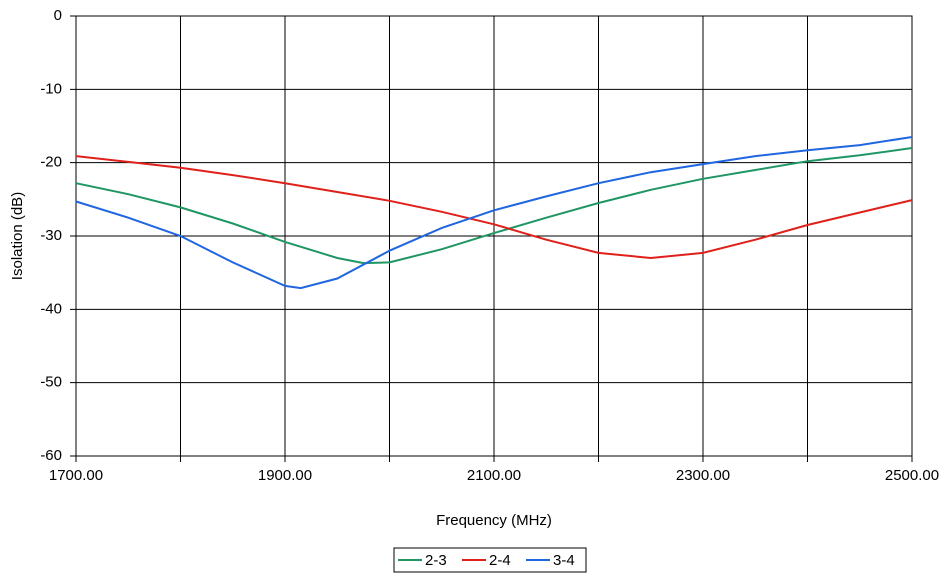 Image resolution: width=948 pixels, height=584 pixels. Describe the element at coordinates (51, 235) in the screenshot. I see `y-tick-label: -30` at that location.